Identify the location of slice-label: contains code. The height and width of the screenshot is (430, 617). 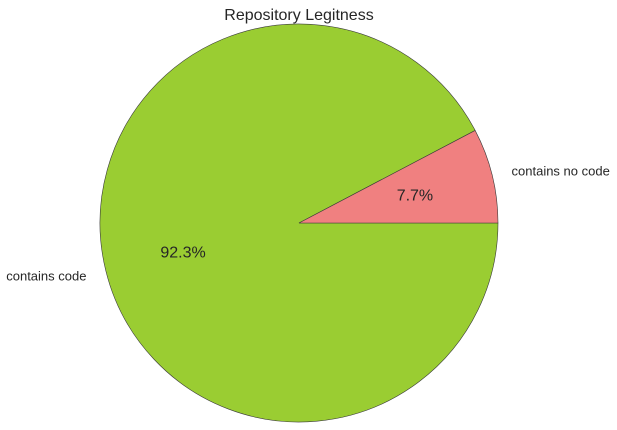
(46, 275).